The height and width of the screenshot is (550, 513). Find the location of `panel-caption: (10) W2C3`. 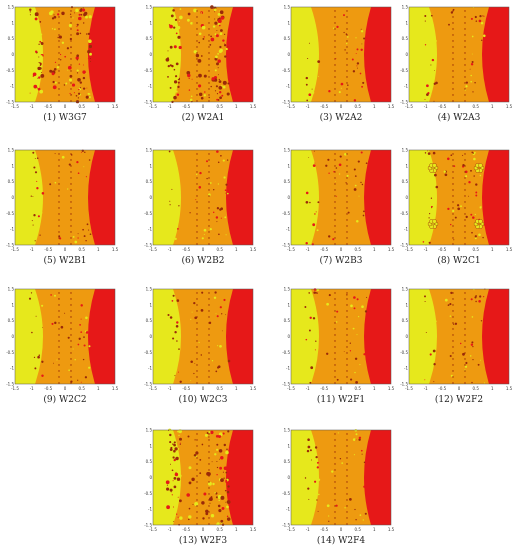

panel-caption: (10) W2C3 is located at coordinates (203, 400).